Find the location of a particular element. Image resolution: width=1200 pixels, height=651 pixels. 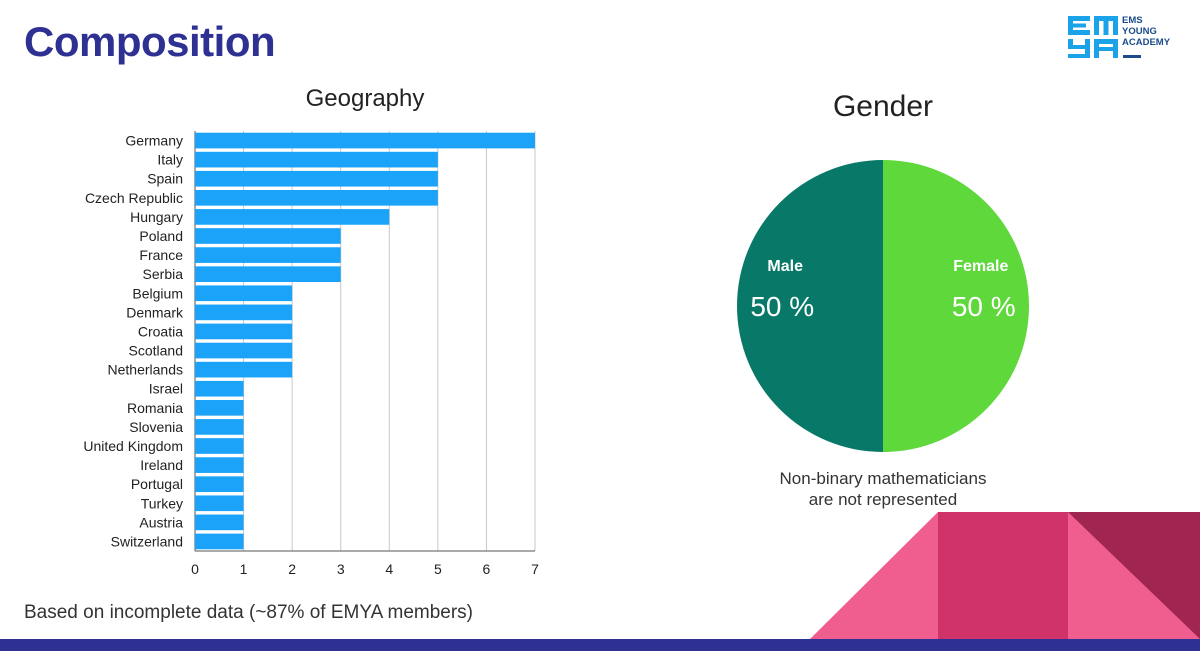

bottom-band is located at coordinates (600, 645).